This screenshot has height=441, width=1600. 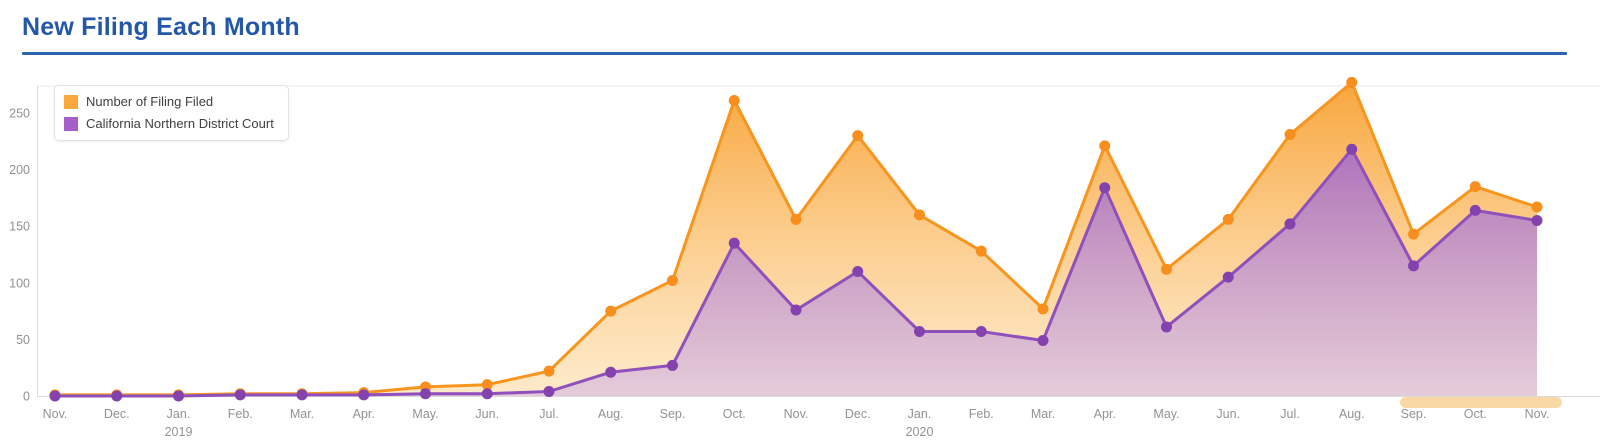 I want to click on y-axis-label: 250, so click(x=19, y=114).